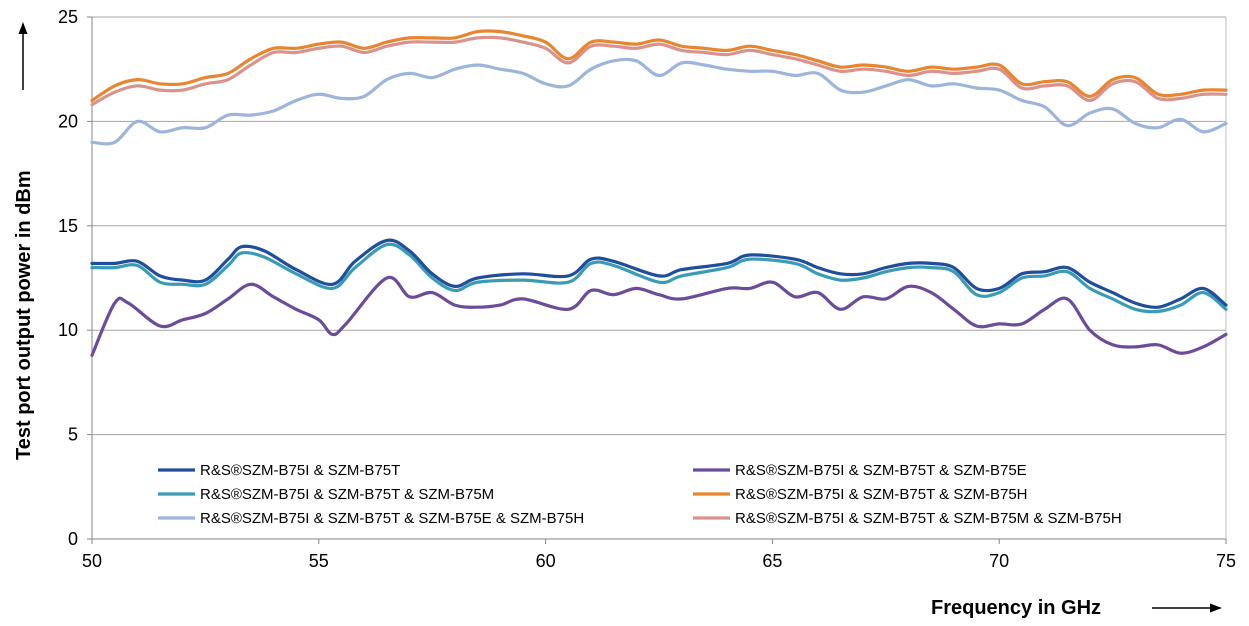 This screenshot has height=626, width=1249. I want to click on y-tick-label-25: 25, so click(68, 17).